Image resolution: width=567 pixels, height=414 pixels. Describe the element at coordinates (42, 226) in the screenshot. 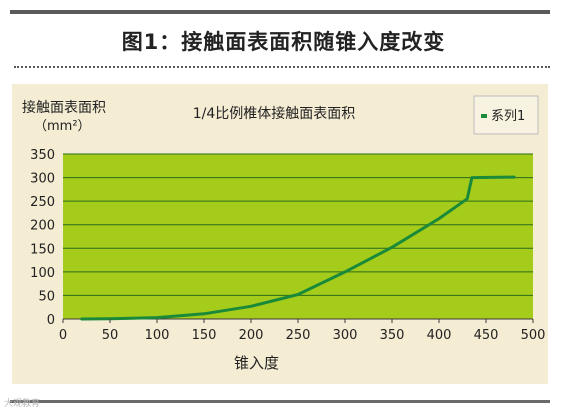

I see `y-tick-label: 200` at that location.